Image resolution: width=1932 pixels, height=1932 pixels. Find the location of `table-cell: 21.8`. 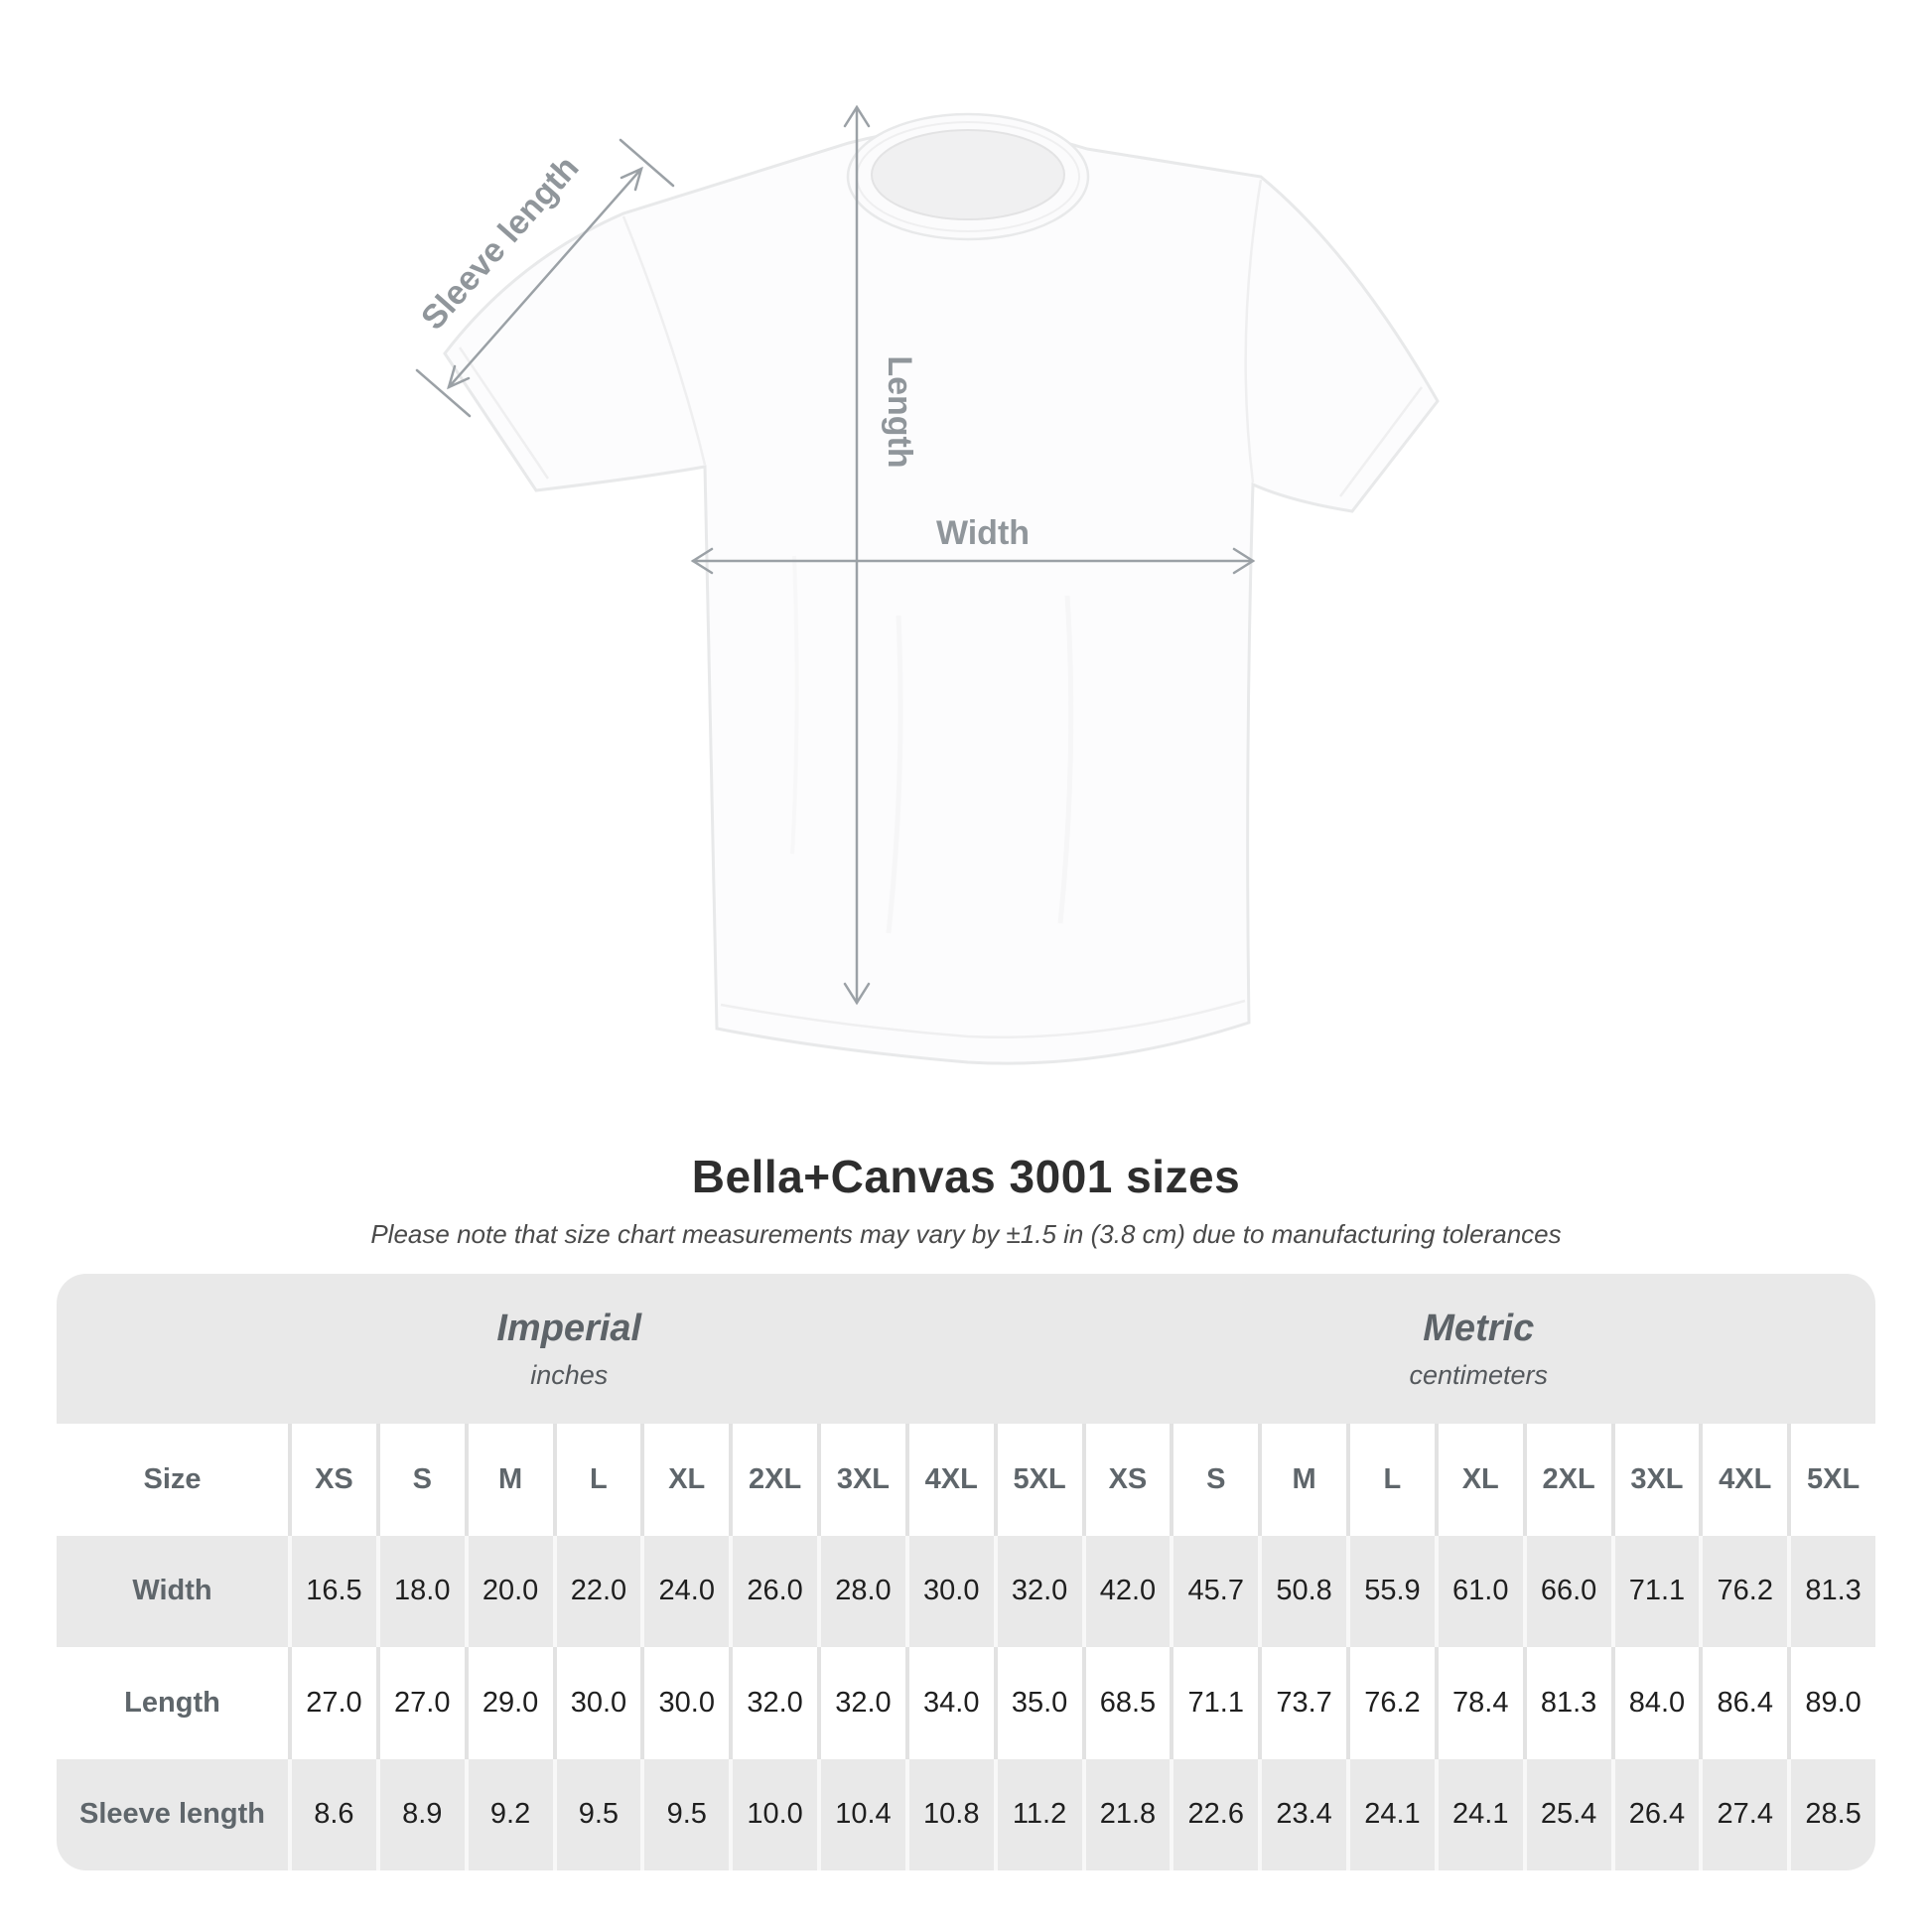

table-cell: 21.8 is located at coordinates (1126, 1814).